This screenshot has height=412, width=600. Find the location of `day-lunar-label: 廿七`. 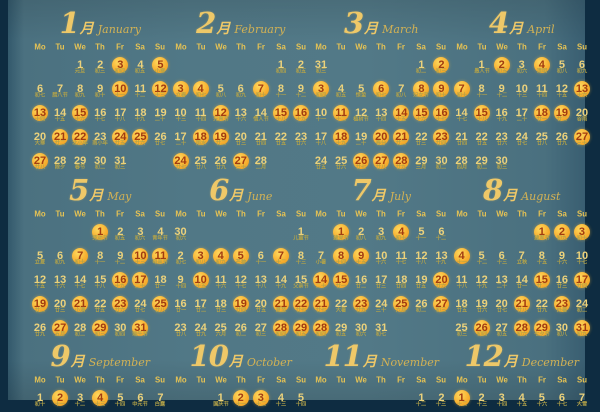

day-lunar-label: 廿七 is located at coordinates (361, 167).